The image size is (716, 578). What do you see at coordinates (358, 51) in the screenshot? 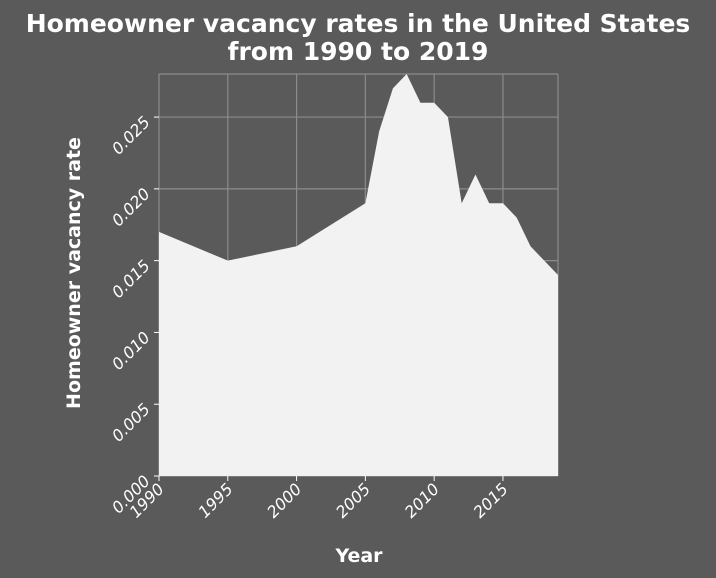
I see `chart-title-line-2: from 1990 to 2019` at bounding box center [358, 51].